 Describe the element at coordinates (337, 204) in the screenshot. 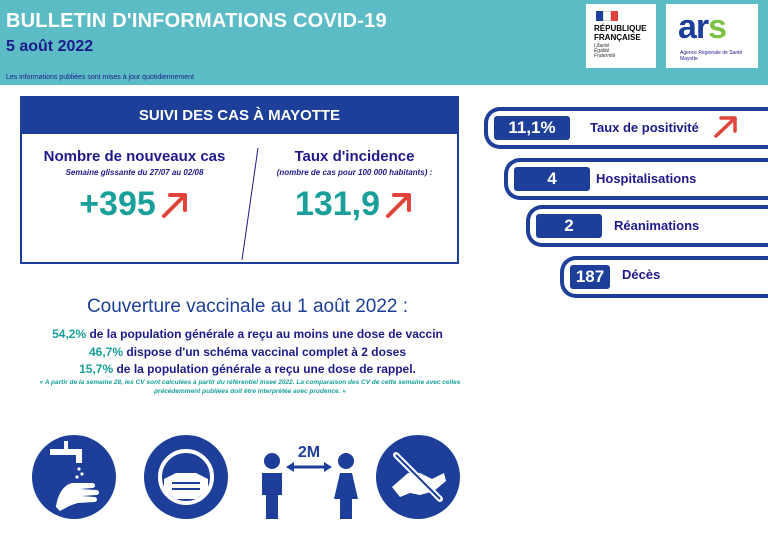

I see `incidence-value: 131,9` at that location.